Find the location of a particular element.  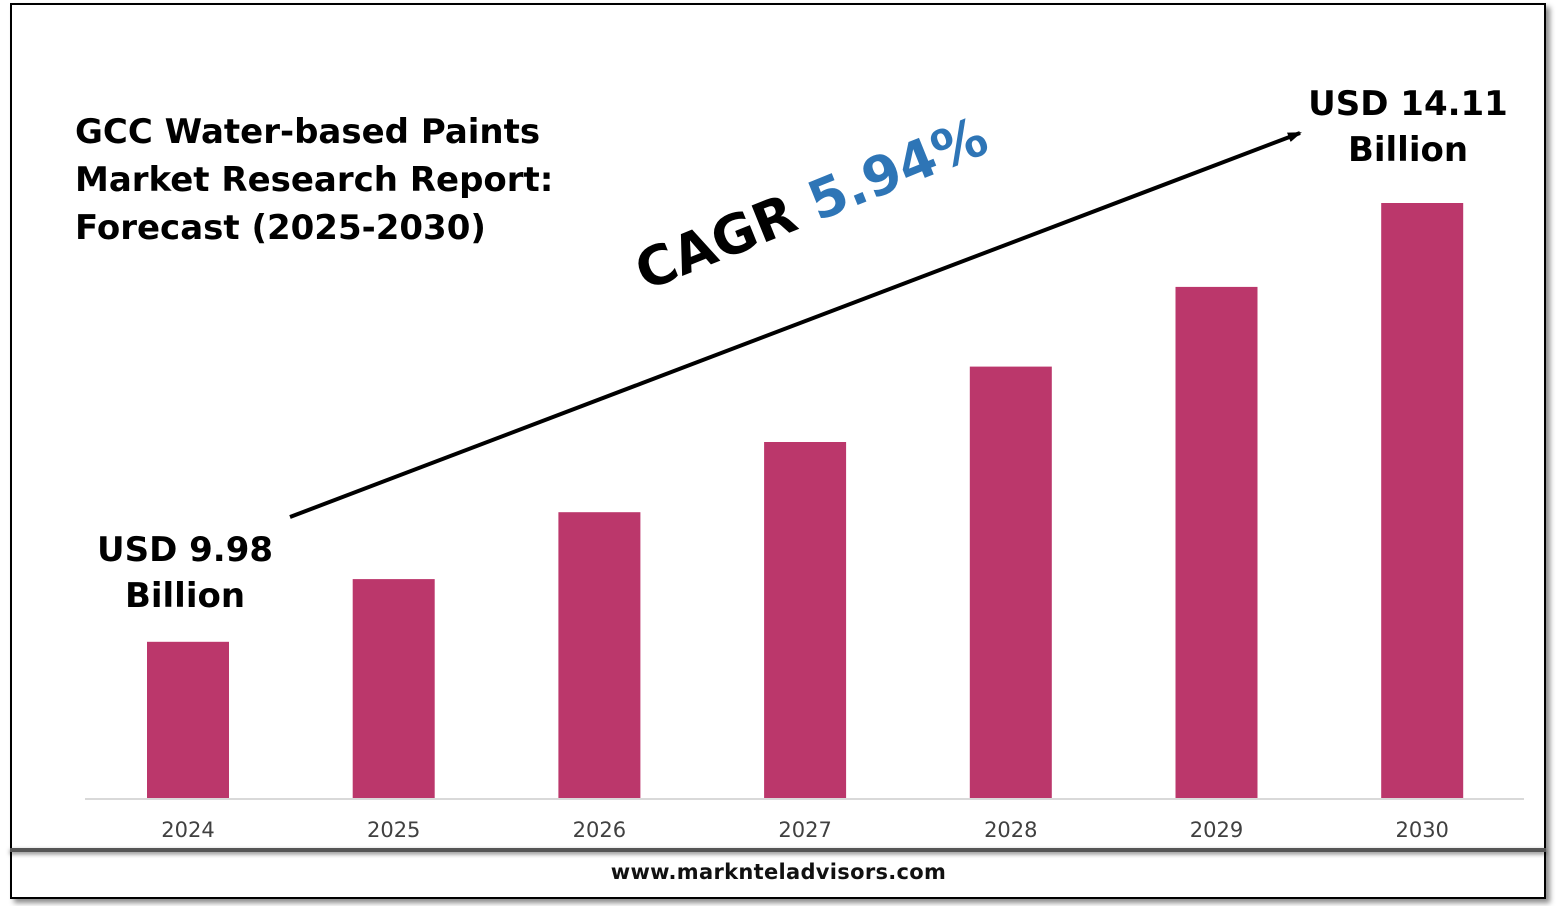

end-value-text: USD 14.11 Billion is located at coordinates (1408, 127).